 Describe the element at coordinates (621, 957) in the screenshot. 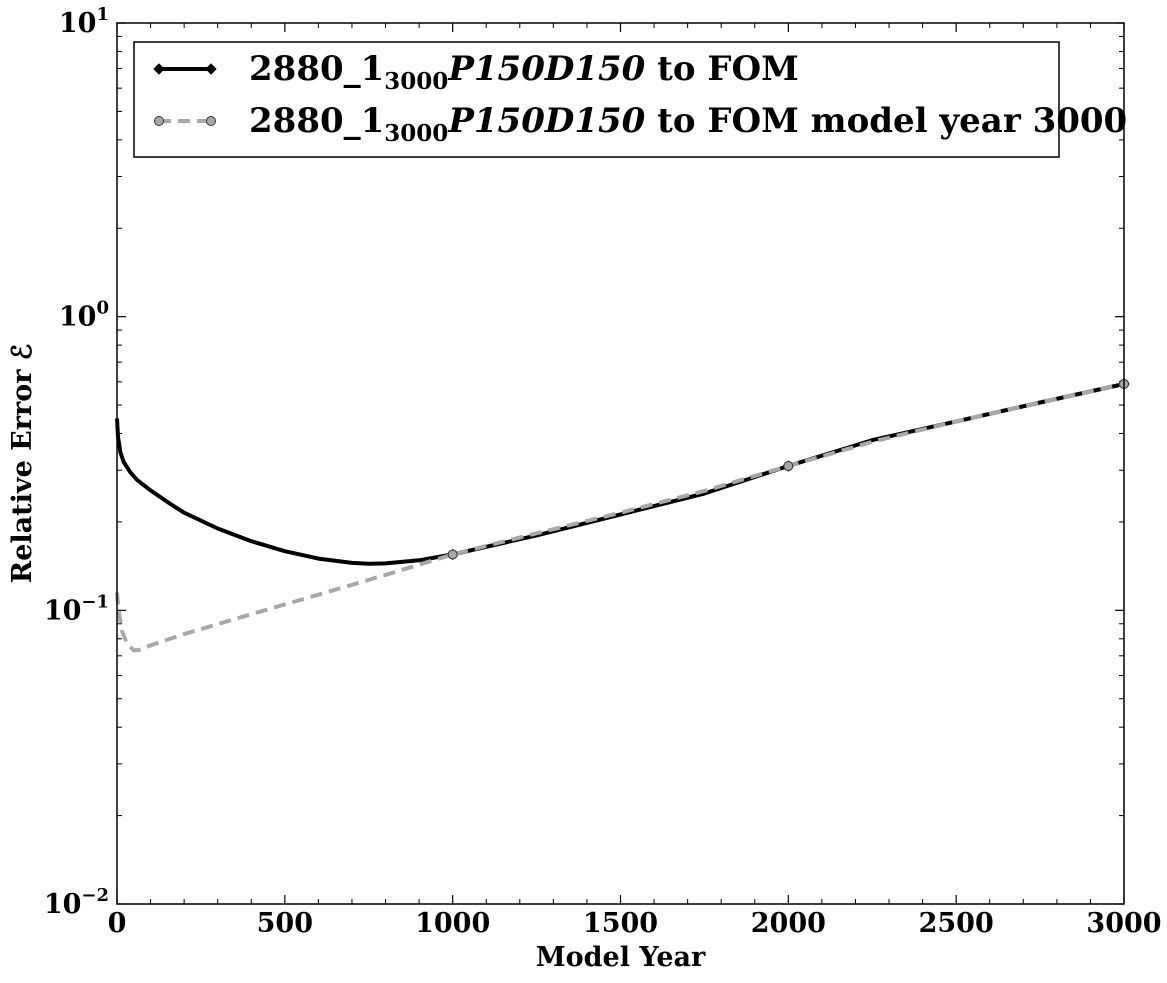

I see `x-axis-label: Model Year` at that location.